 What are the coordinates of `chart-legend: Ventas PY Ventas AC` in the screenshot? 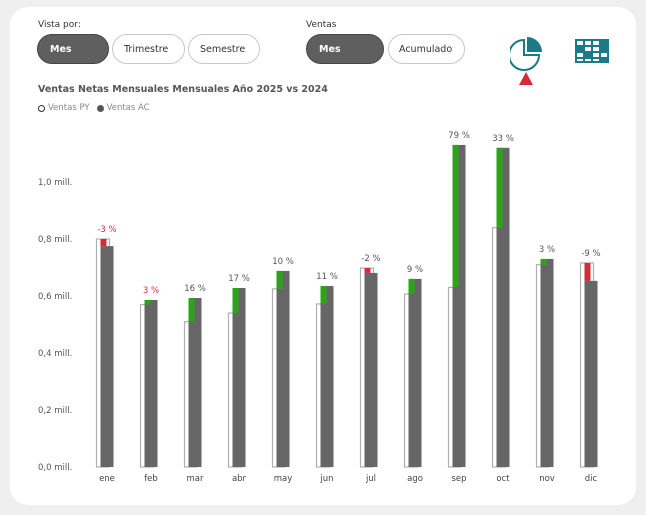 It's located at (94, 108).